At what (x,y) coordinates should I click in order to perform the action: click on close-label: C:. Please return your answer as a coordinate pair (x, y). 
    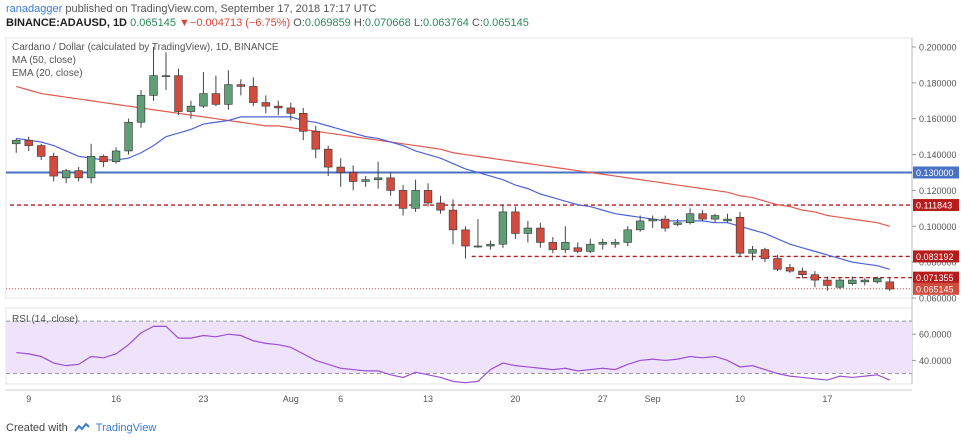
    Looking at the image, I should click on (477, 23).